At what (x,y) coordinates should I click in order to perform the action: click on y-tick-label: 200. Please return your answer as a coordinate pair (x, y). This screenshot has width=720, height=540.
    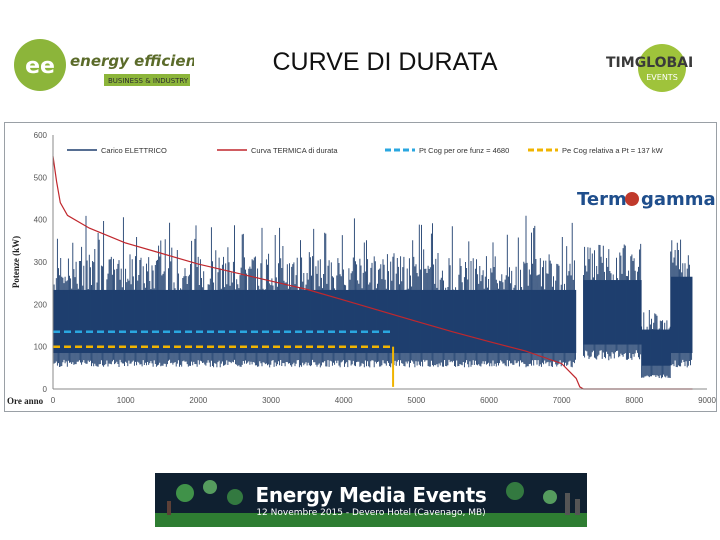
    Looking at the image, I should click on (41, 304).